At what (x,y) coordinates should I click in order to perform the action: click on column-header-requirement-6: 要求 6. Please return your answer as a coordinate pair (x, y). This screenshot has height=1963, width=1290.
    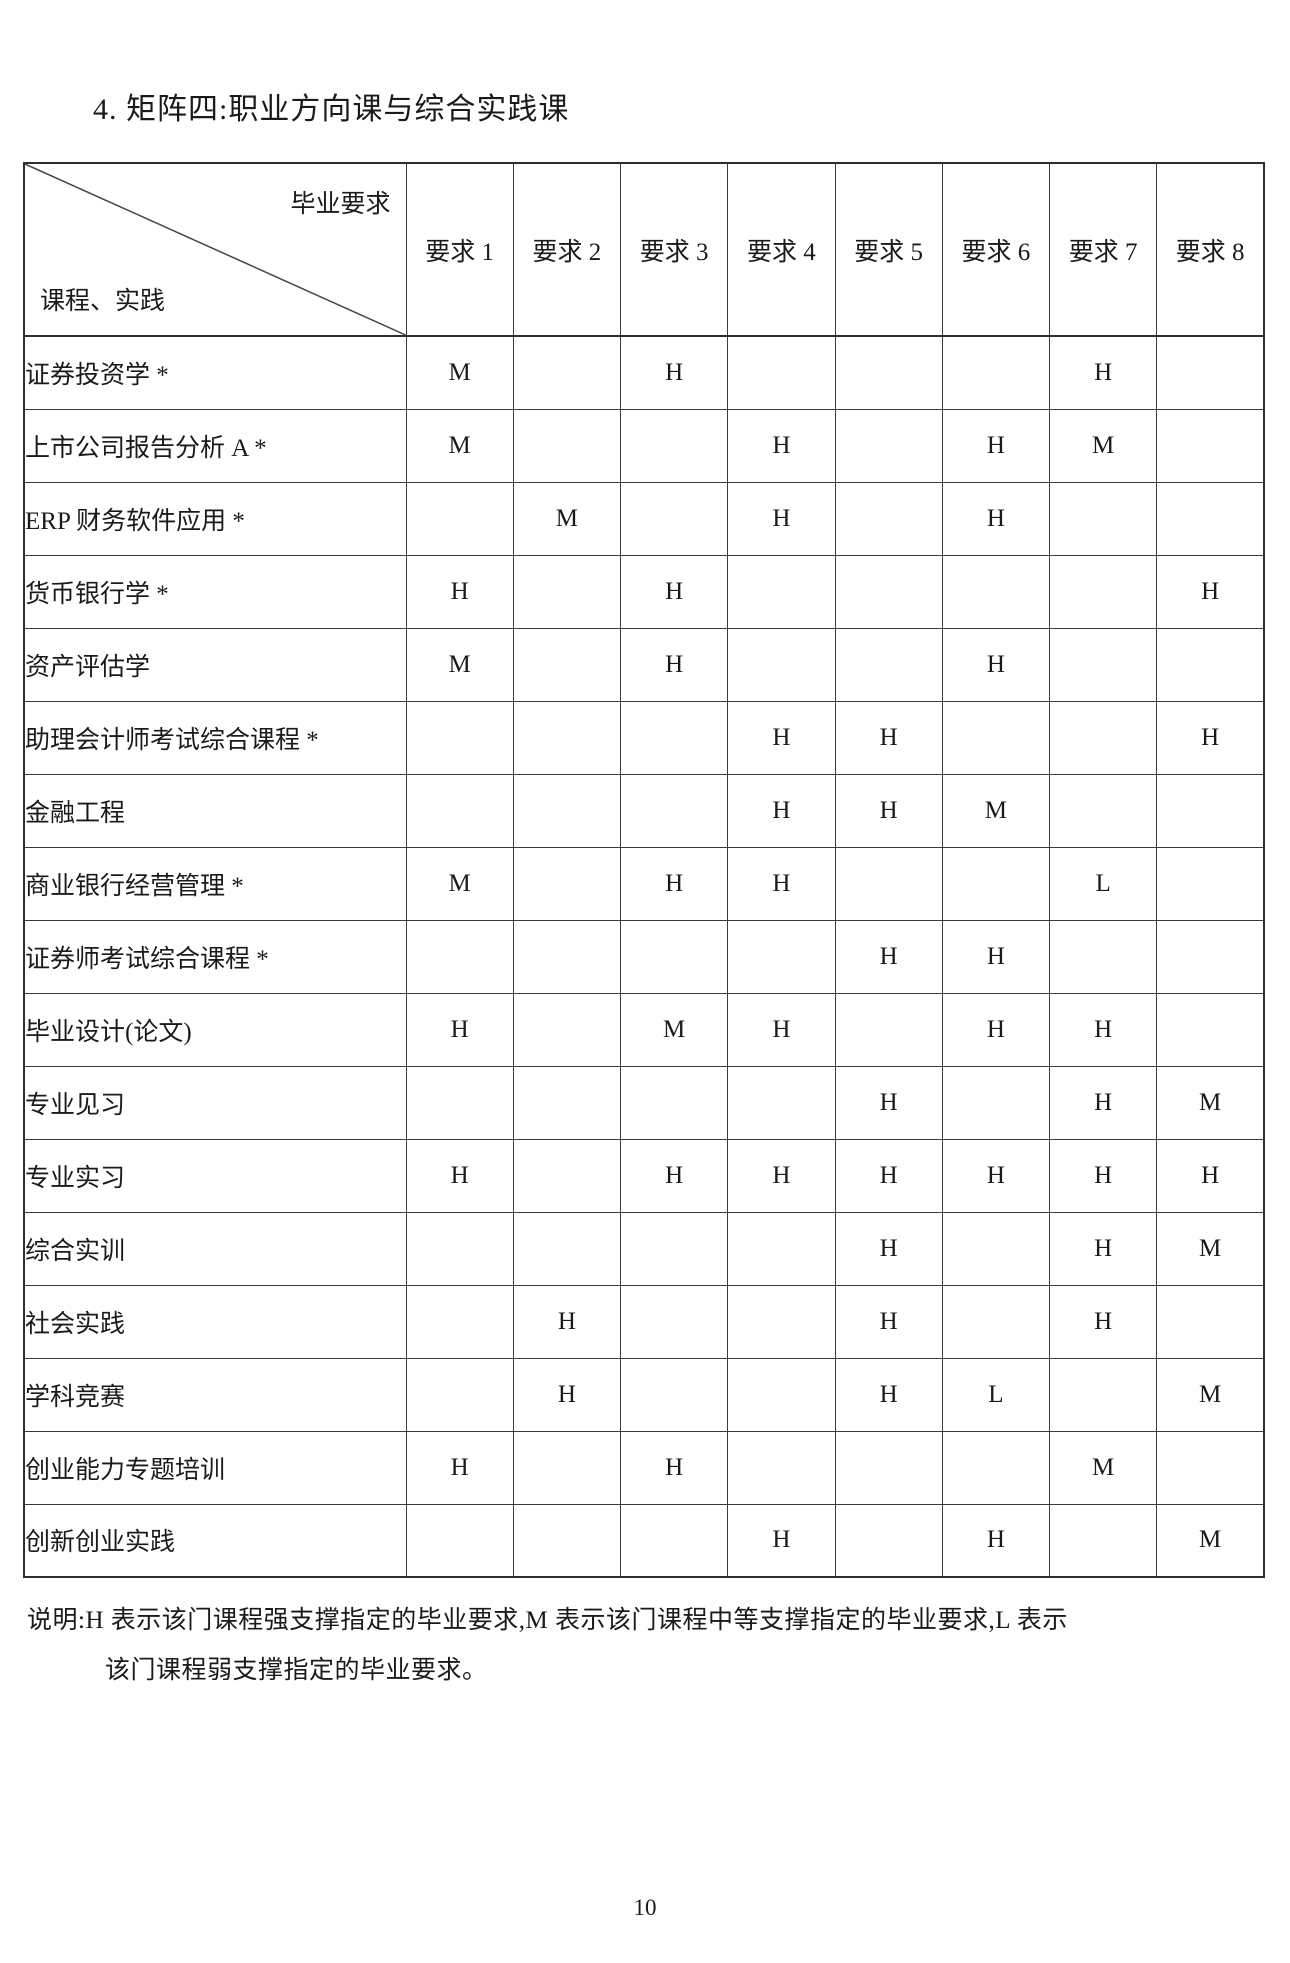
    Looking at the image, I should click on (996, 249).